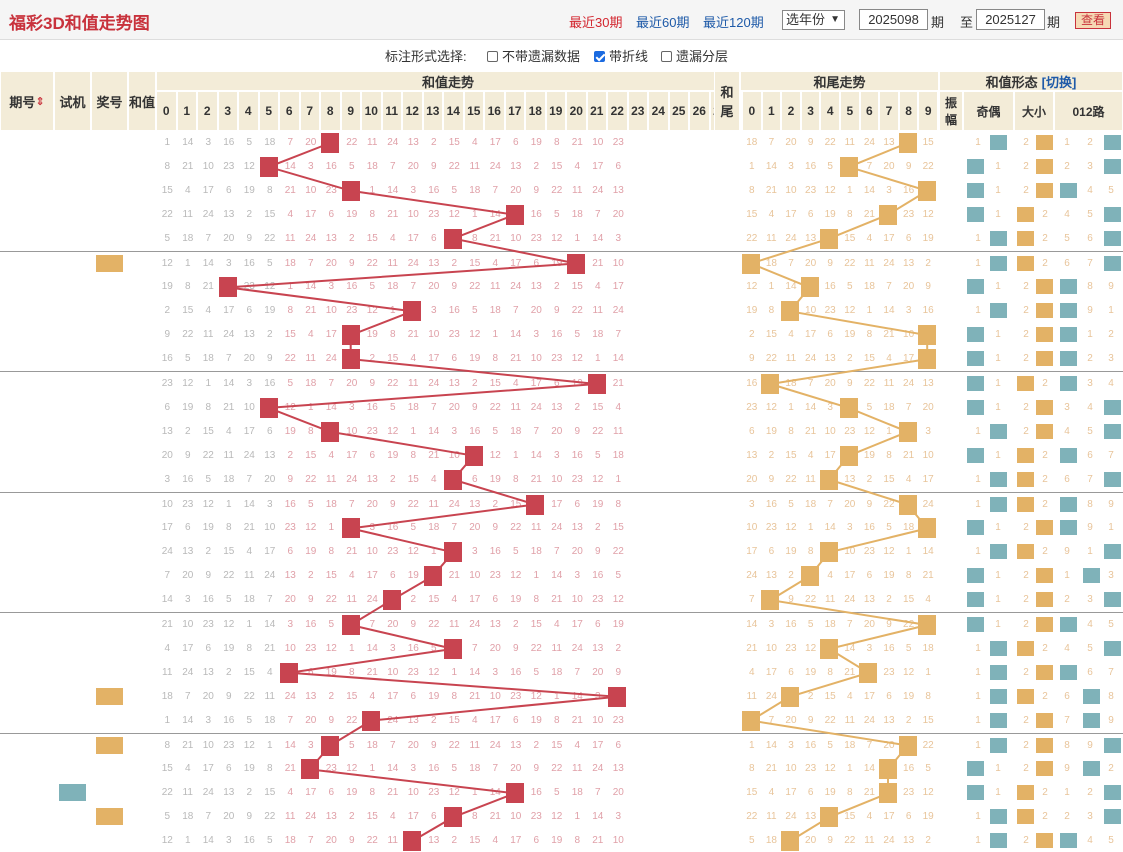 The width and height of the screenshot is (1123, 852). What do you see at coordinates (663, 22) in the screenshot?
I see `quick-60-link: 最近60期` at bounding box center [663, 22].